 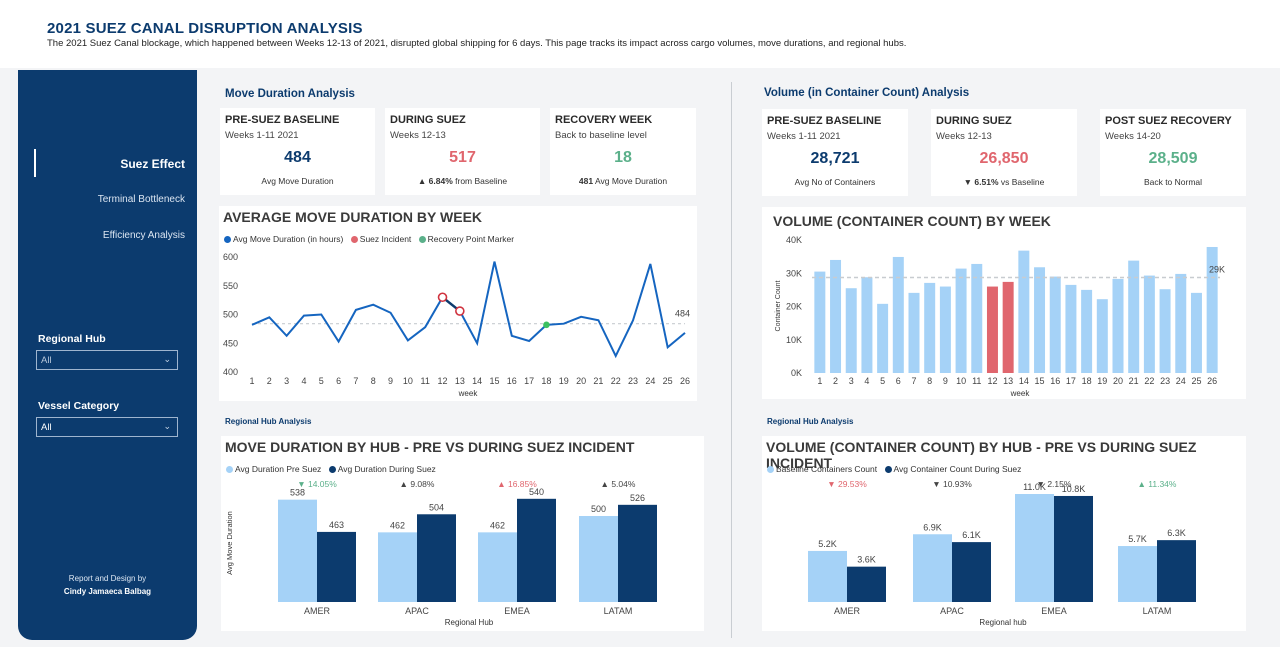 I want to click on x-tick-label: 4, so click(x=866, y=381).